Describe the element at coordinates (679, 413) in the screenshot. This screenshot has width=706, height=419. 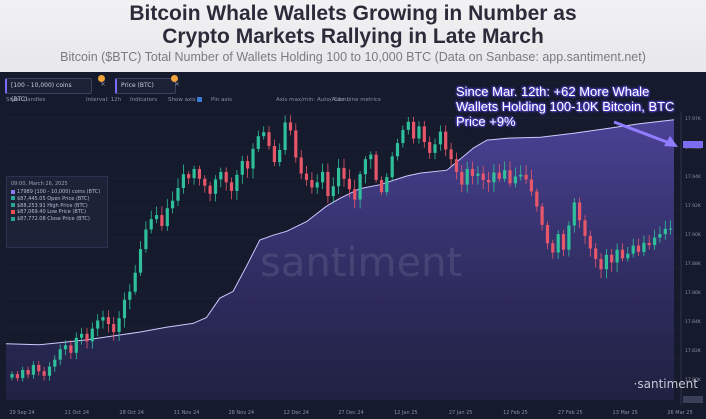
I see `x-tick-label: 26 Mar 25` at that location.